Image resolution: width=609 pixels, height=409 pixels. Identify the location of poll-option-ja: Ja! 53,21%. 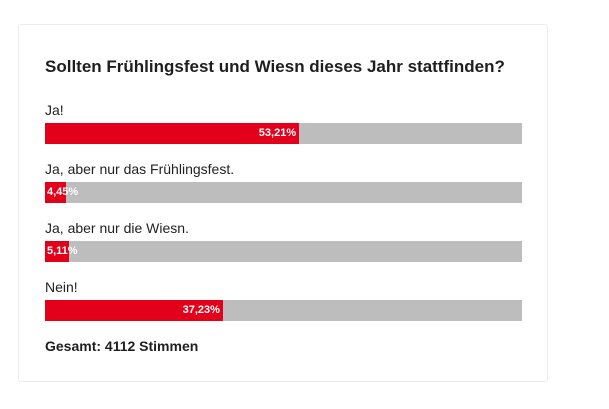
(283, 122).